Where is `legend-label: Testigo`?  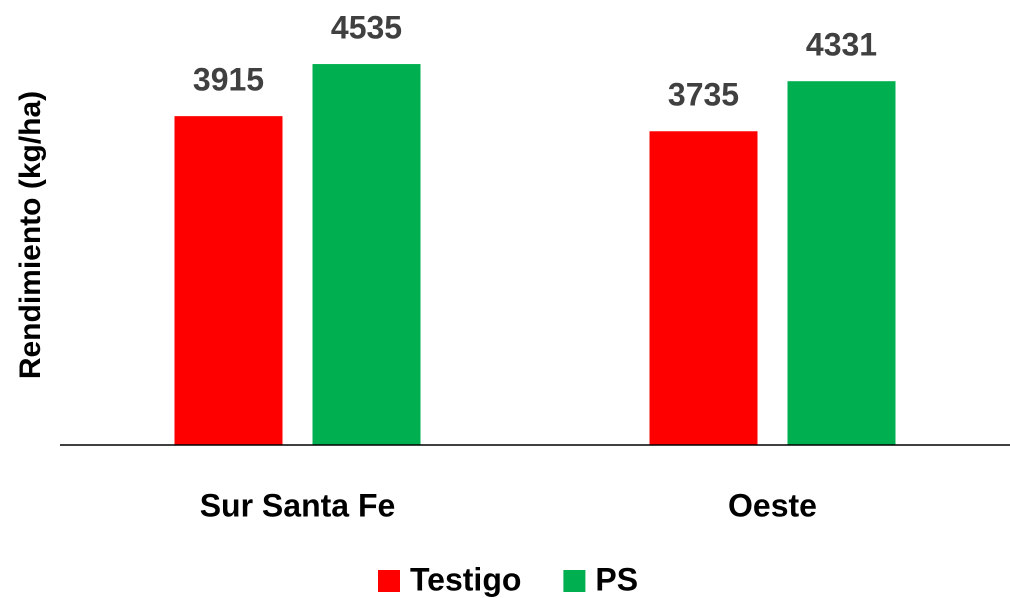 legend-label: Testigo is located at coordinates (465, 579).